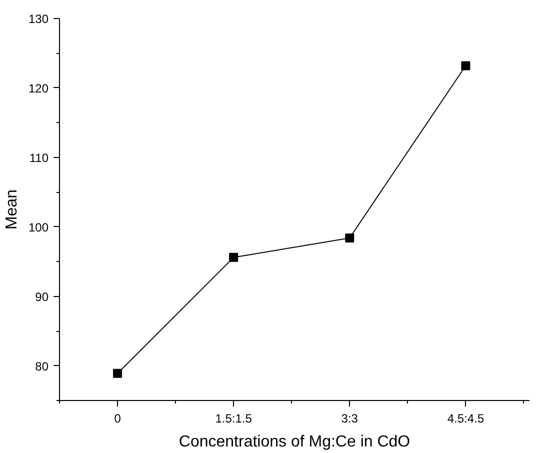 Image resolution: width=537 pixels, height=453 pixels. Describe the element at coordinates (38, 88) in the screenshot. I see `y-tick-label: 120` at that location.